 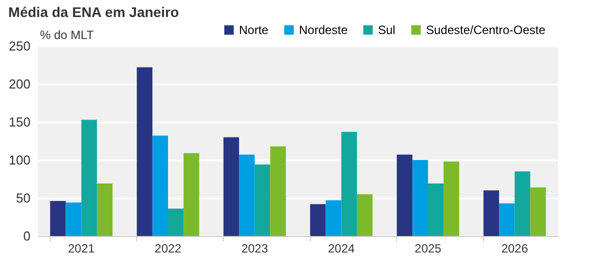 I want to click on y-tick-label: 100, so click(x=19, y=160).